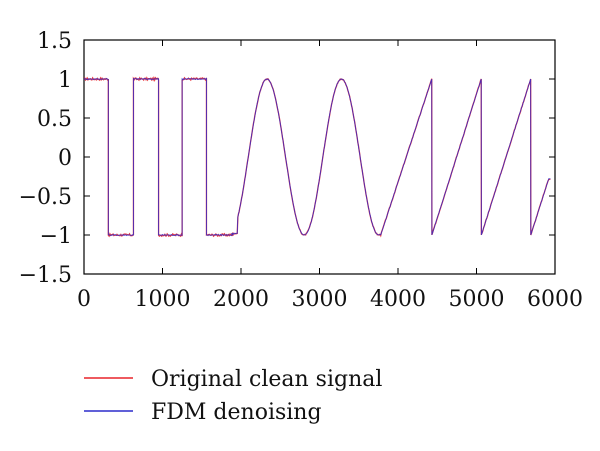 Image resolution: width=600 pixels, height=451 pixels. I want to click on x-tick-label: 4000, so click(398, 299).